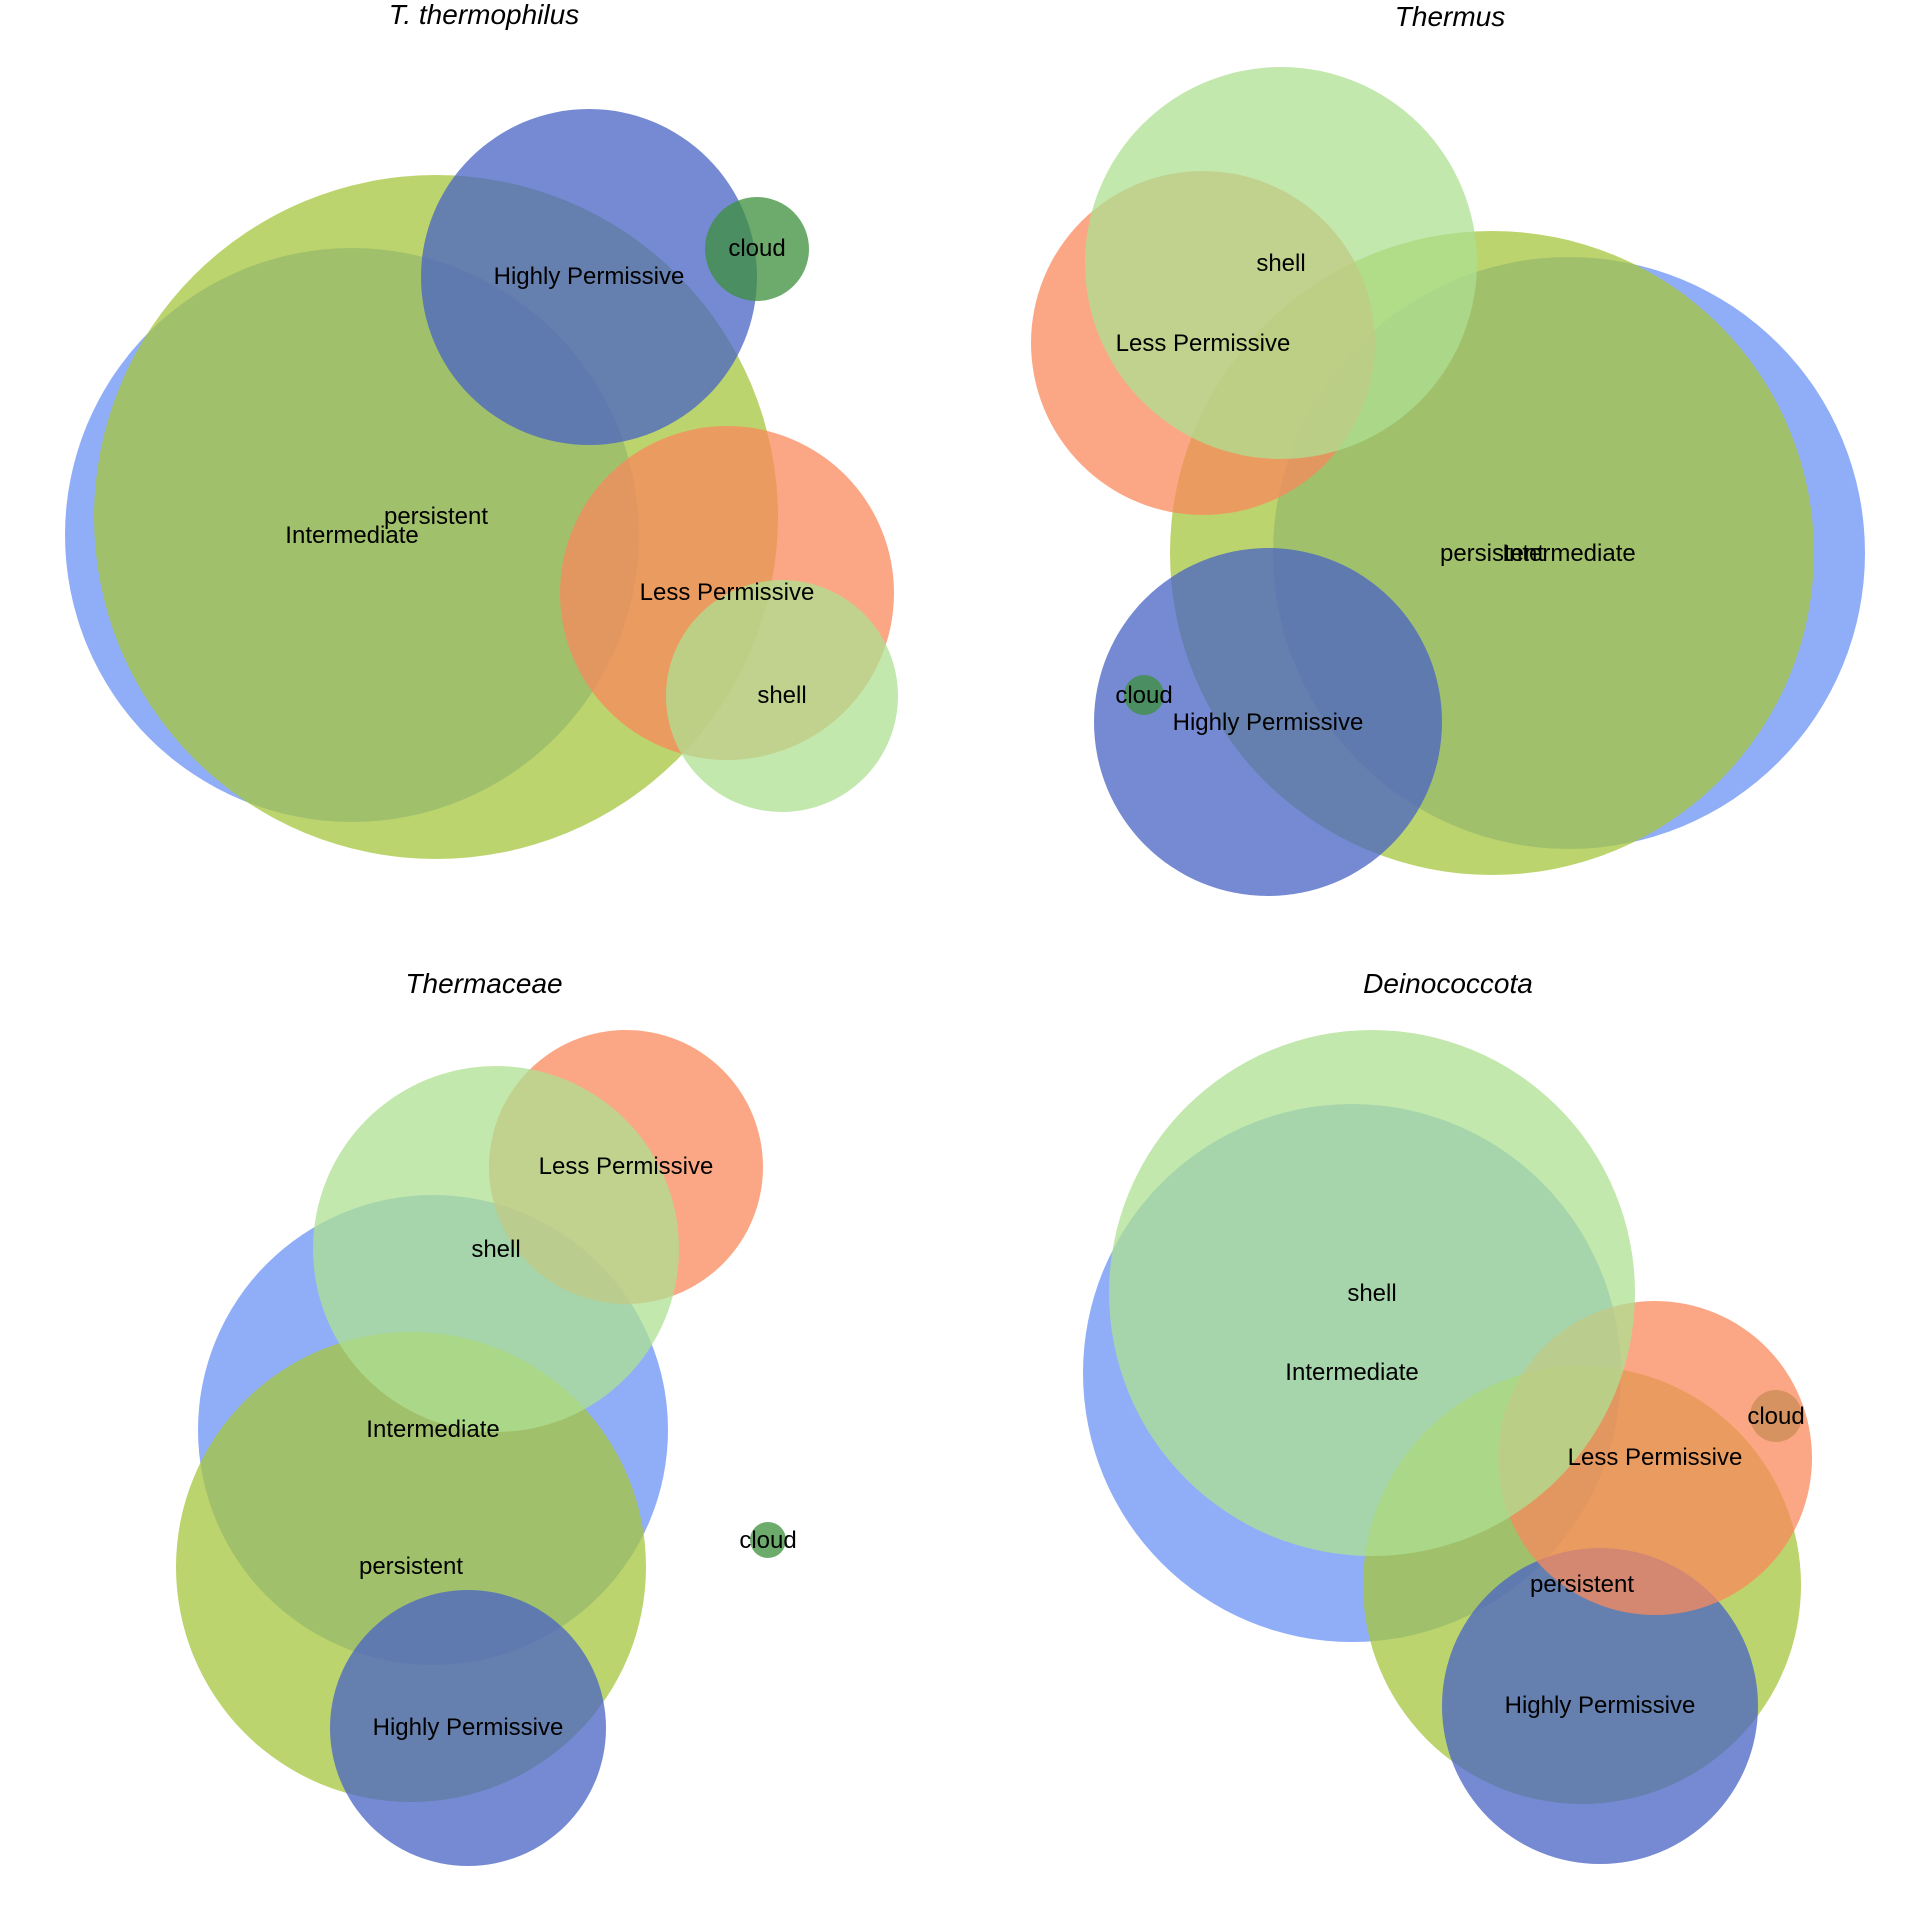 This screenshot has width=1920, height=1920. Describe the element at coordinates (484, 15) in the screenshot. I see `panel-title: T. thermophilus` at that location.